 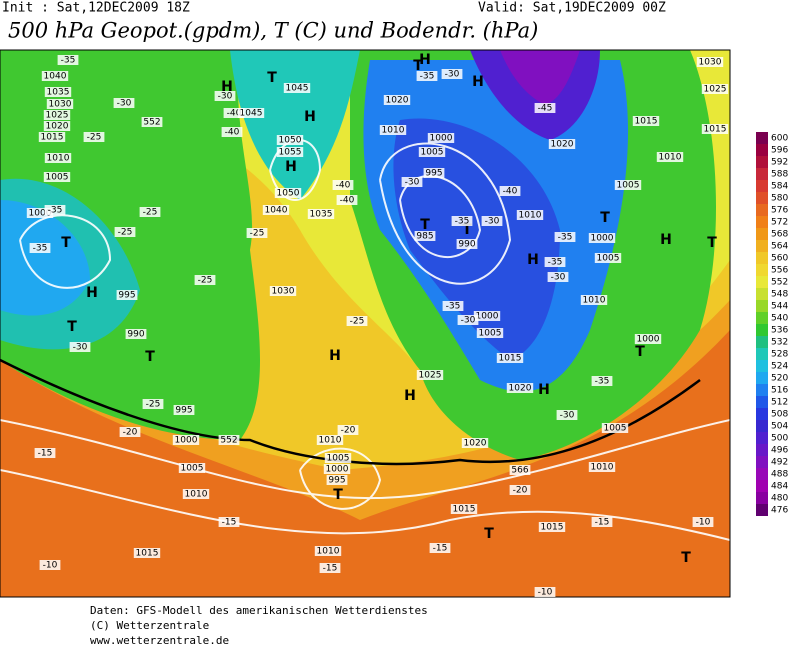 I want to click on legend-label: 584, so click(x=779, y=187).